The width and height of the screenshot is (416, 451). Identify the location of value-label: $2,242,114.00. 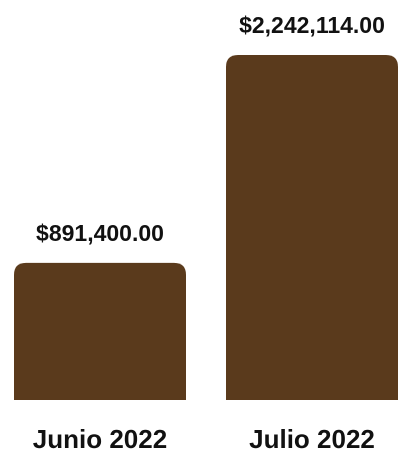
(312, 25).